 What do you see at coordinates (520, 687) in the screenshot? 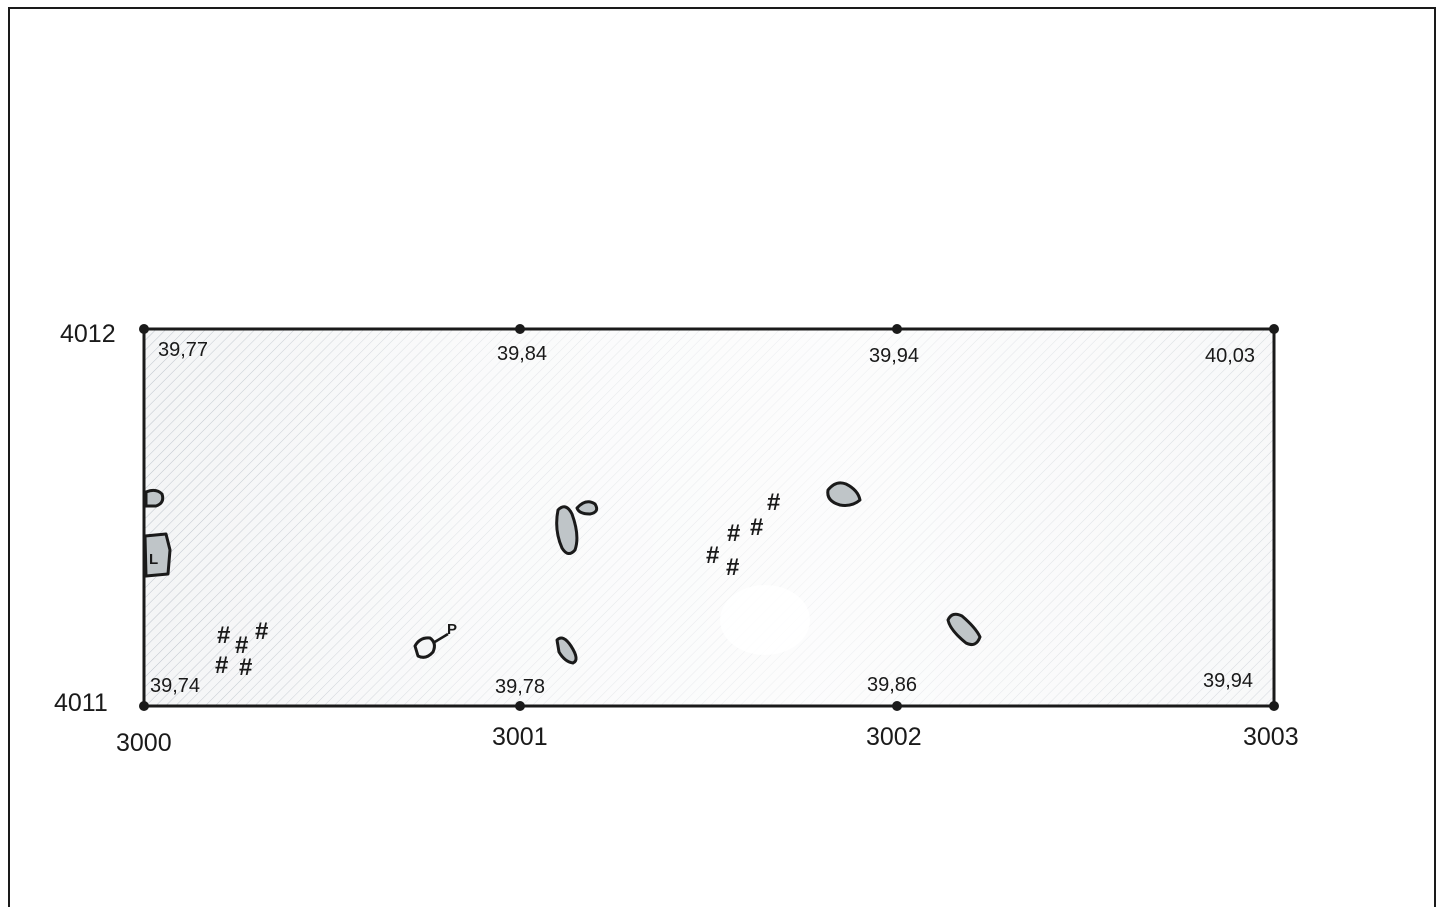
I see `elevation-bottom-2: 39,78` at bounding box center [520, 687].